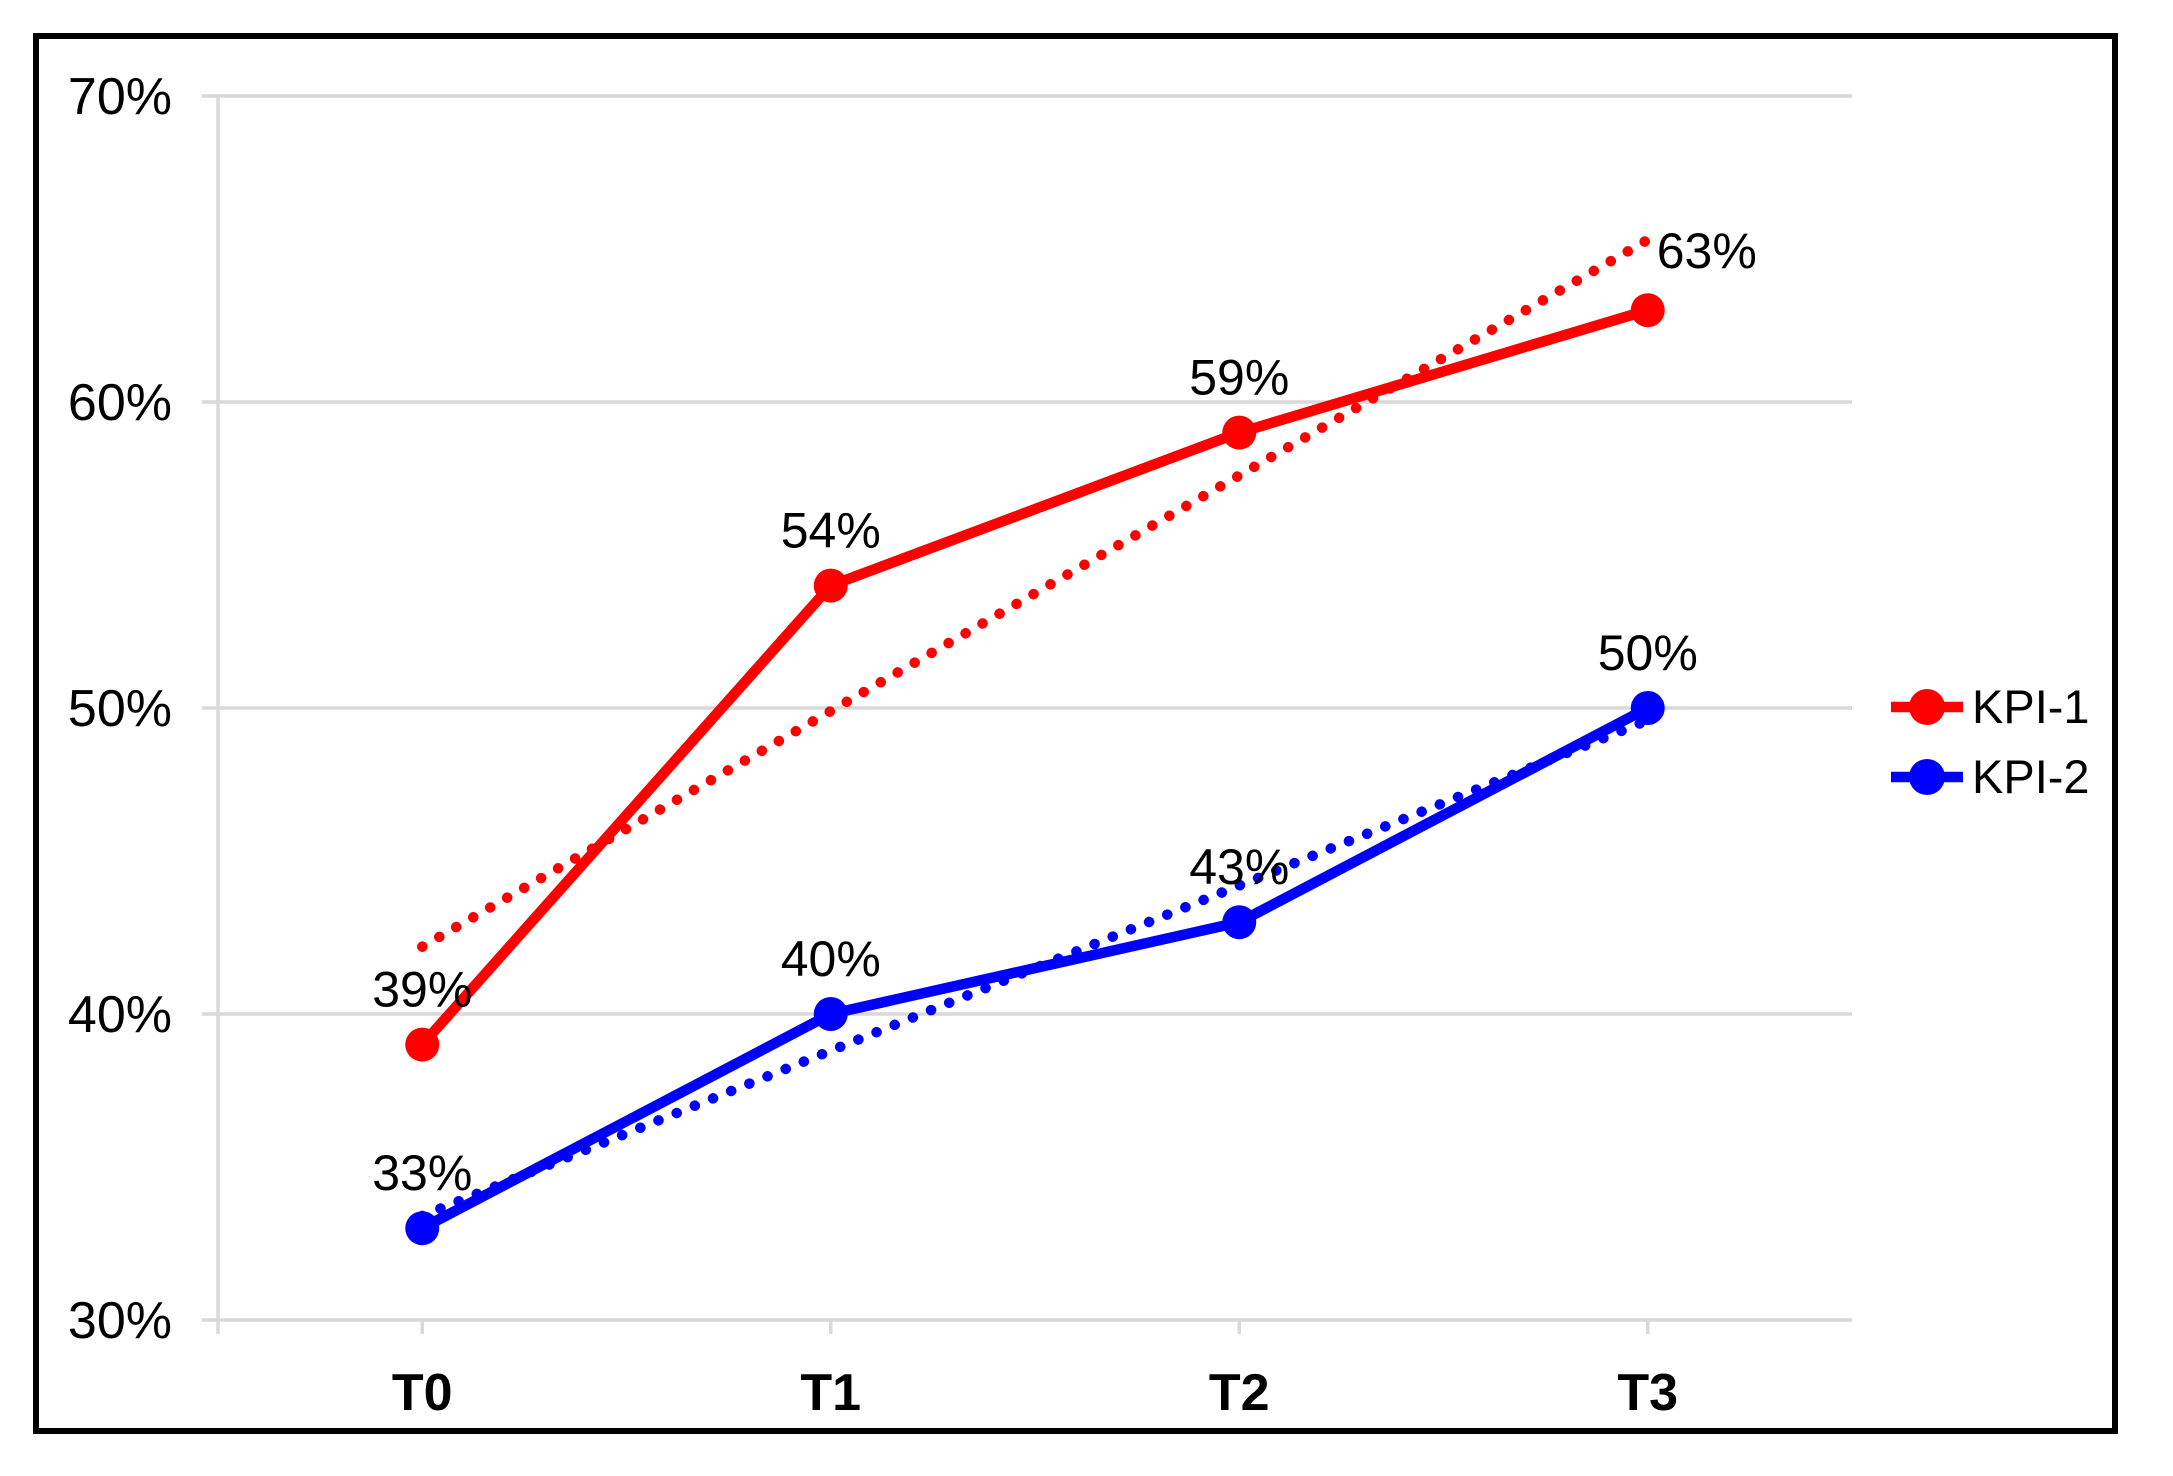 The image size is (2173, 1476). What do you see at coordinates (1648, 653) in the screenshot?
I see `kpi-2-data-label-t3: 50%` at bounding box center [1648, 653].